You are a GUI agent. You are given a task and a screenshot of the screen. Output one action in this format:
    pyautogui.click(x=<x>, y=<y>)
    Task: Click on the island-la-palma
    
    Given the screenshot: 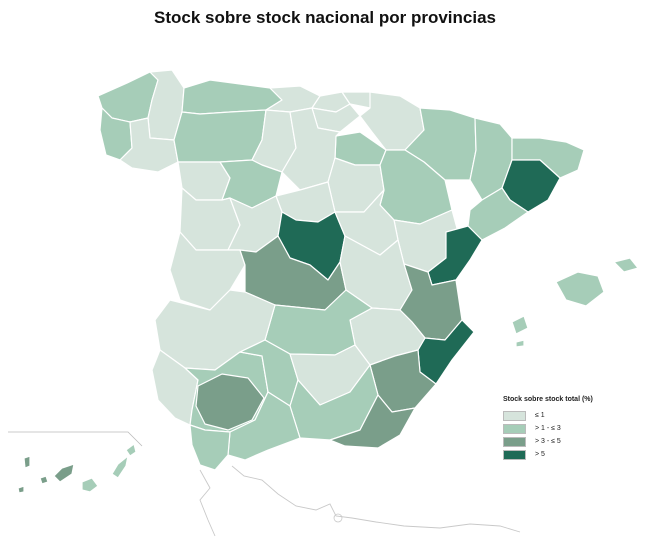 What is the action you would take?
    pyautogui.click(x=27, y=462)
    